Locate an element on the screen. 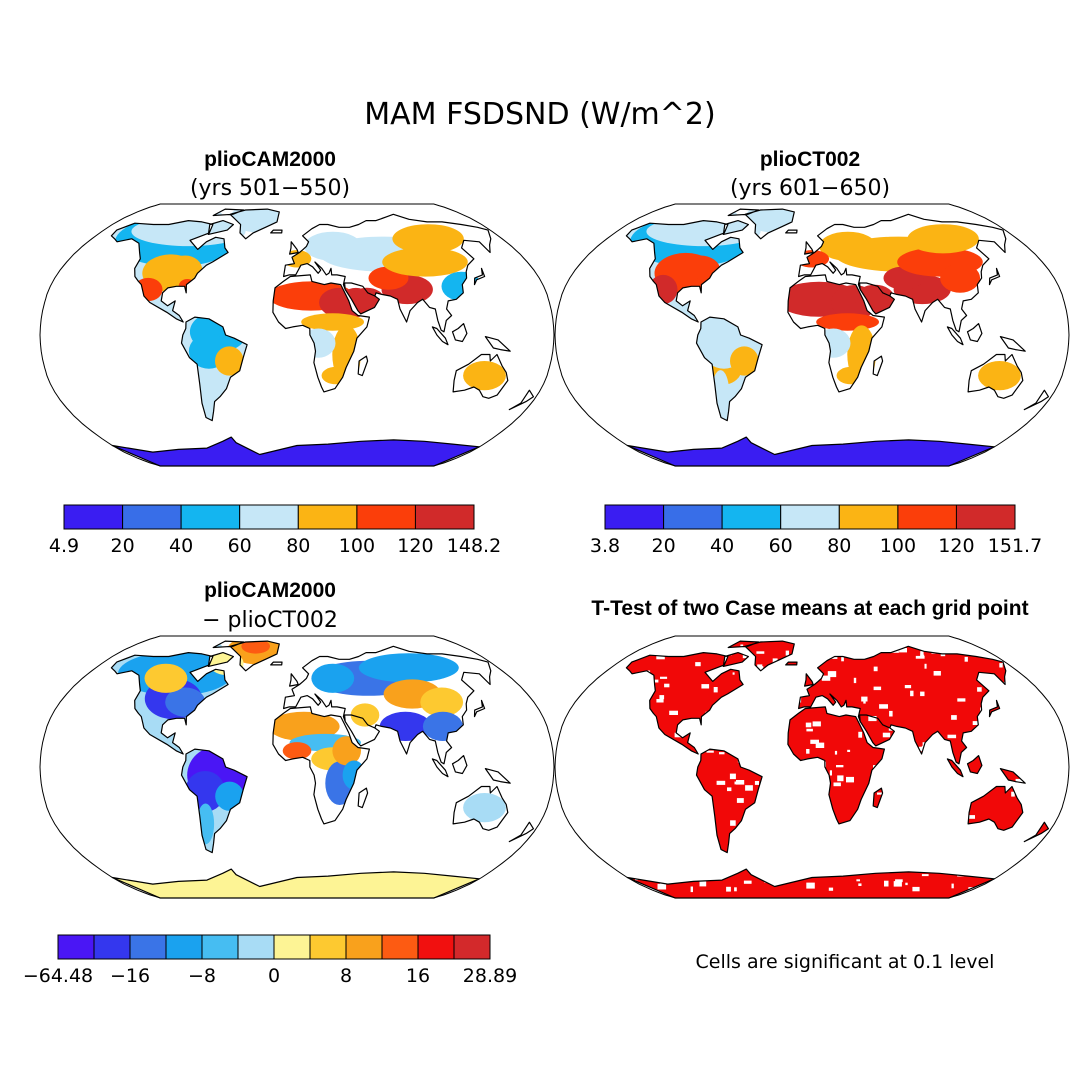 The height and width of the screenshot is (1080, 1080). panel-1-subtitle: (yrs 501−550) is located at coordinates (270, 188).